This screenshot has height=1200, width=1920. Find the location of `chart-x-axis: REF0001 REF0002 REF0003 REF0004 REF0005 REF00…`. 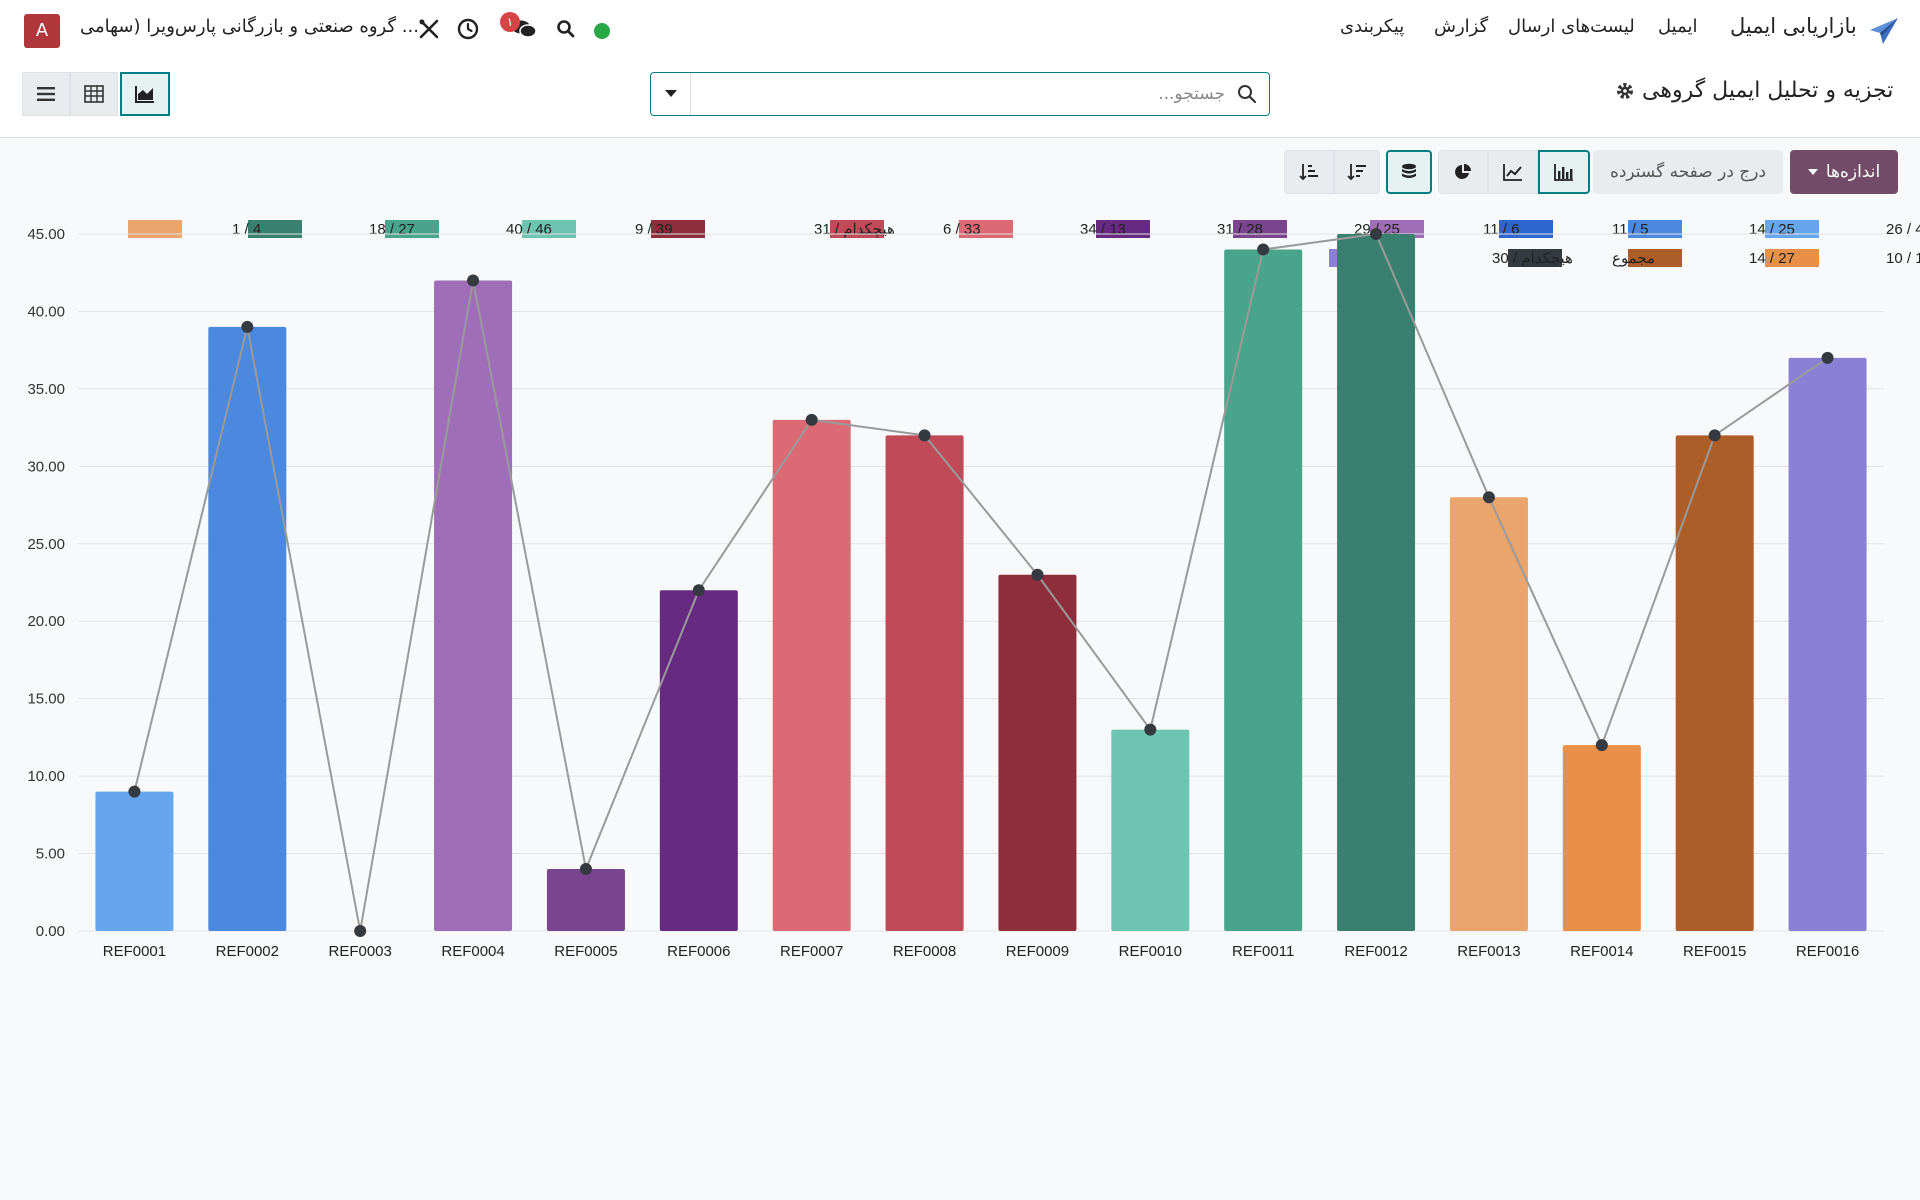

chart-x-axis: REF0001 REF0002 REF0003 REF0004 REF0005 REF00… is located at coordinates (981, 951).